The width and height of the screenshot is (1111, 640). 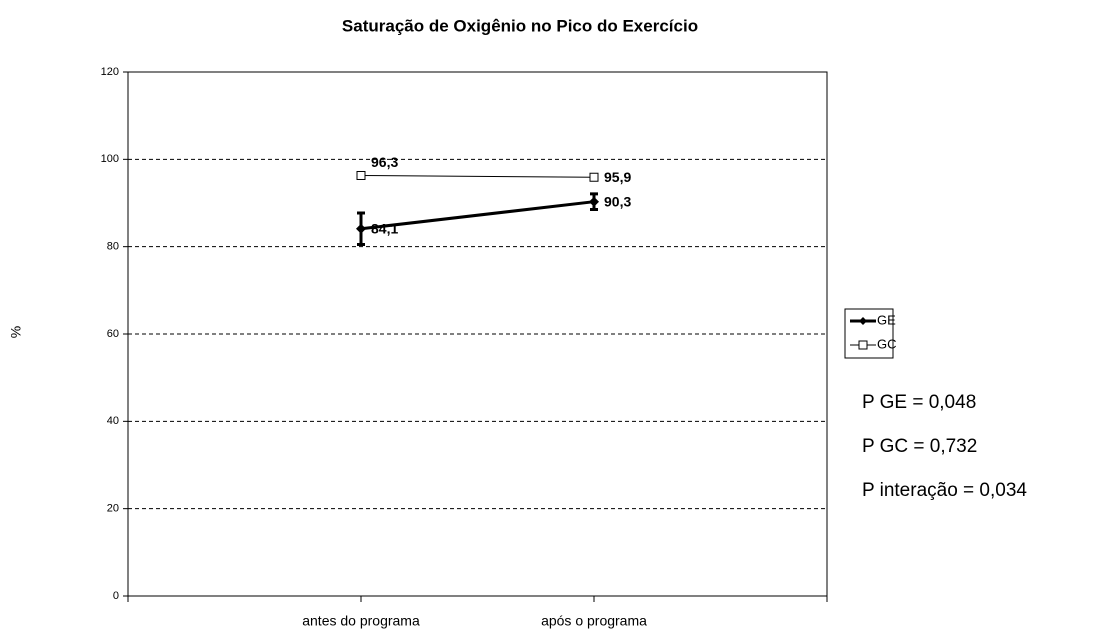 What do you see at coordinates (384, 228) in the screenshot?
I see `data-label: 84,1` at bounding box center [384, 228].